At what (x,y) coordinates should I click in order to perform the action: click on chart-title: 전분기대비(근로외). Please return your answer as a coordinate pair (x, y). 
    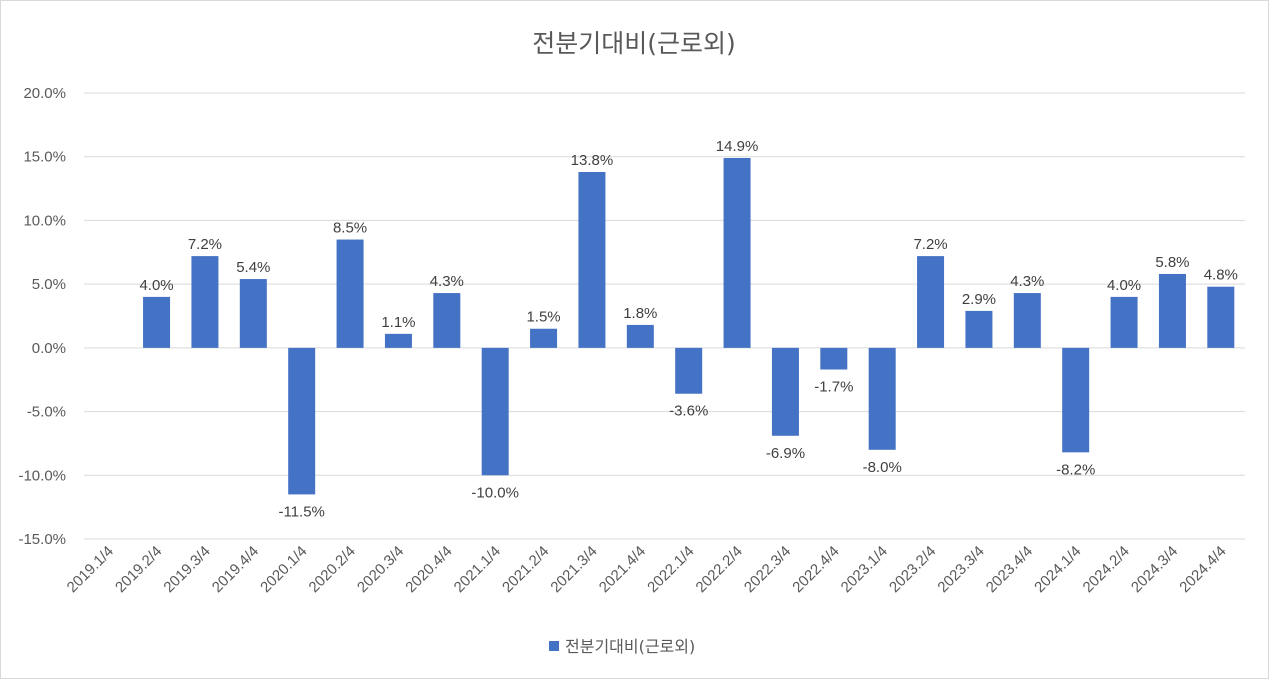
    Looking at the image, I should click on (634, 43).